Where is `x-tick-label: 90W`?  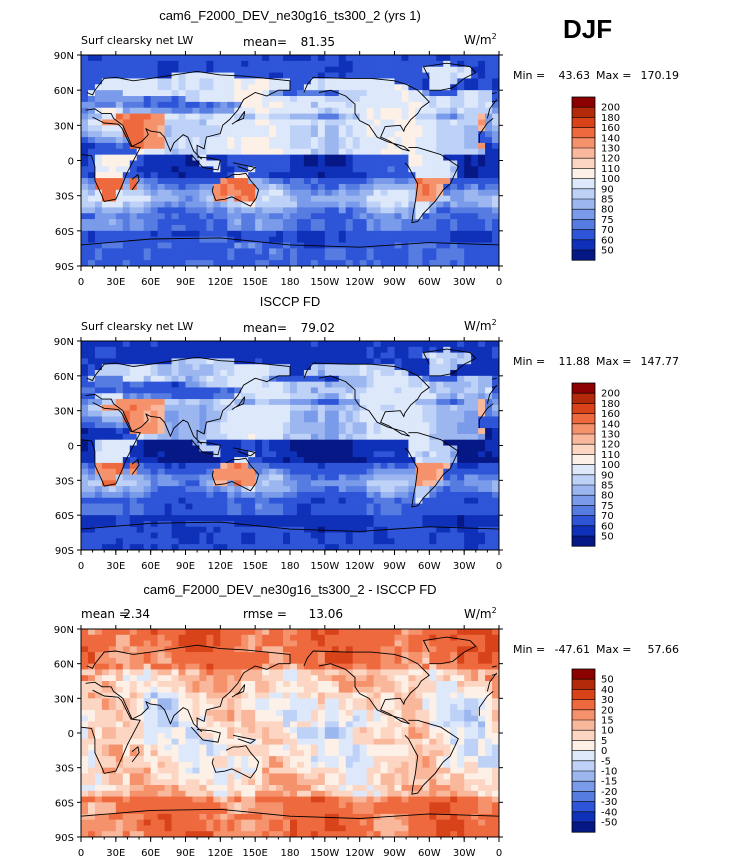
x-tick-label: 90W is located at coordinates (394, 566).